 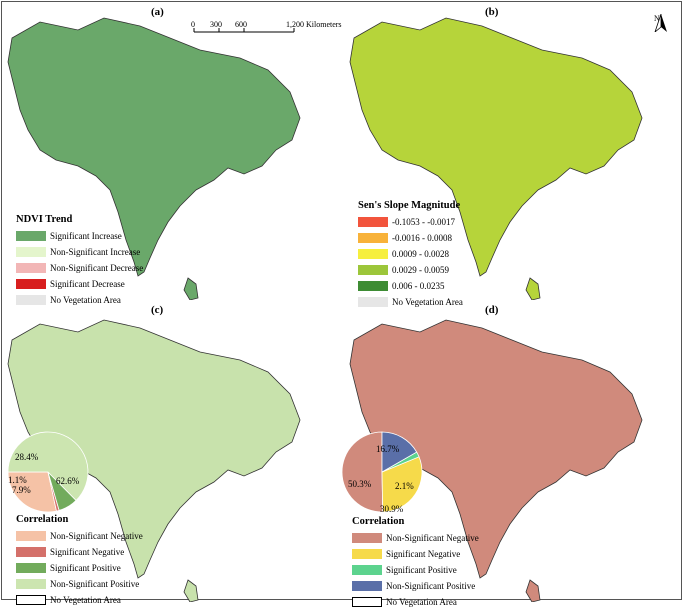 I want to click on legend-b-item-2: 0.0009 - 0.0028, so click(x=410, y=254).